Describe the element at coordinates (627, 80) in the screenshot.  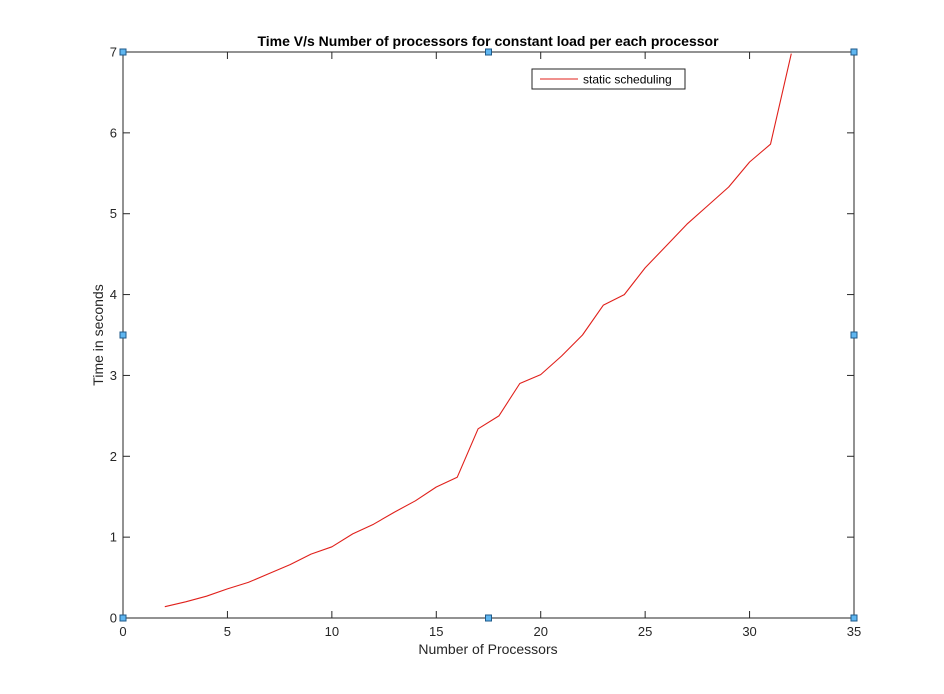
I see `legend-label: static scheduling` at that location.